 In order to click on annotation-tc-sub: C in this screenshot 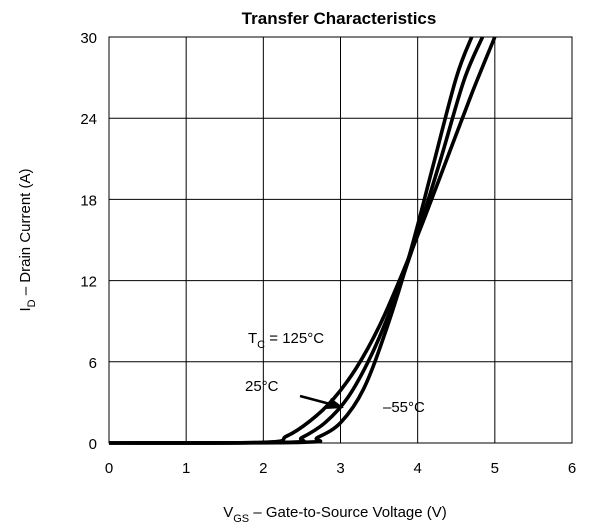, I will do `click(261, 345)`.